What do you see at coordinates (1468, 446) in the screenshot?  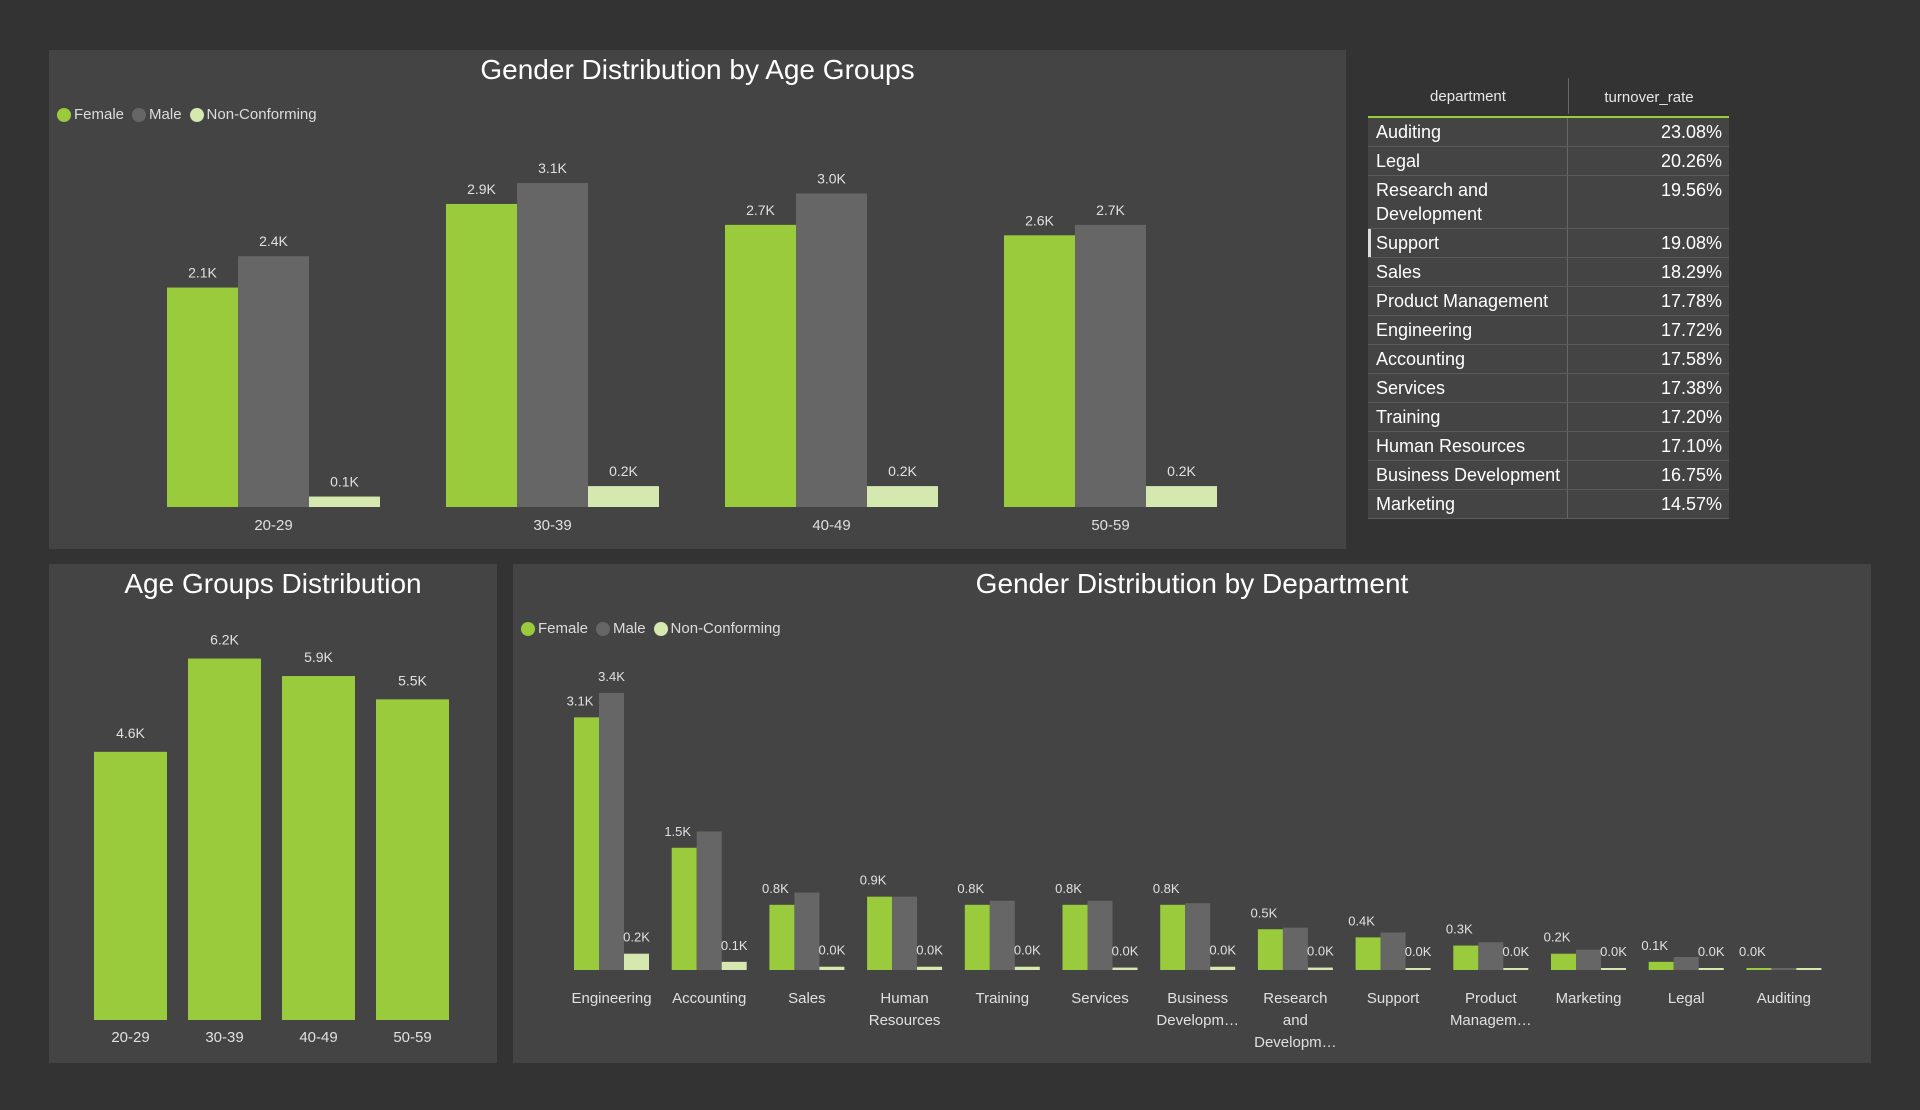 I see `cell-department: Human Resources` at bounding box center [1468, 446].